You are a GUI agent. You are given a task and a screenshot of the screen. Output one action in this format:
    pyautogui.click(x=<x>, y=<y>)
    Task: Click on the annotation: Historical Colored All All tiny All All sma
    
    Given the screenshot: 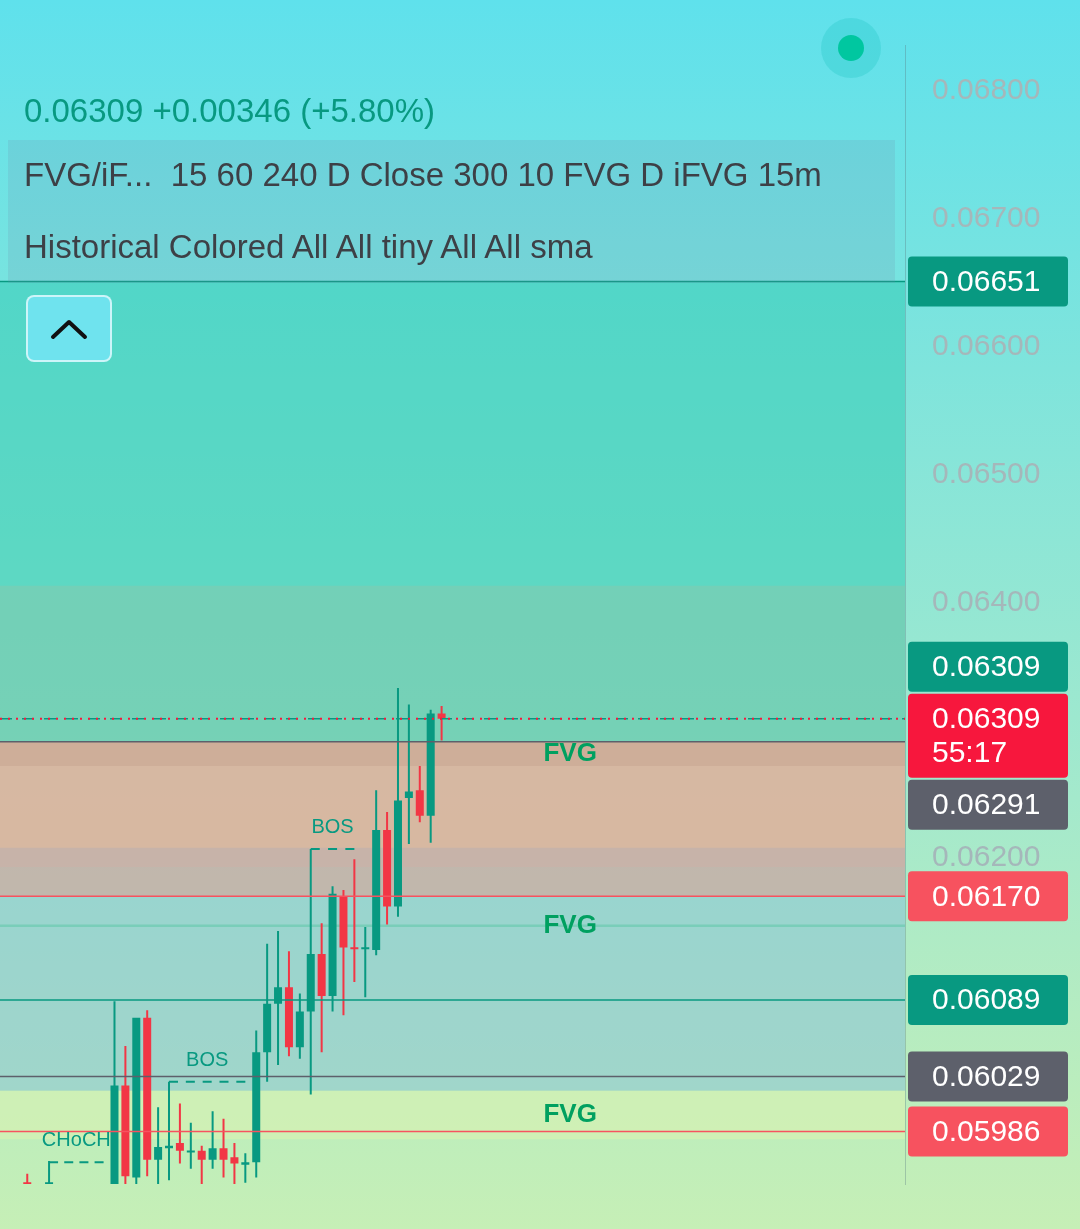 What is the action you would take?
    pyautogui.click(x=308, y=247)
    